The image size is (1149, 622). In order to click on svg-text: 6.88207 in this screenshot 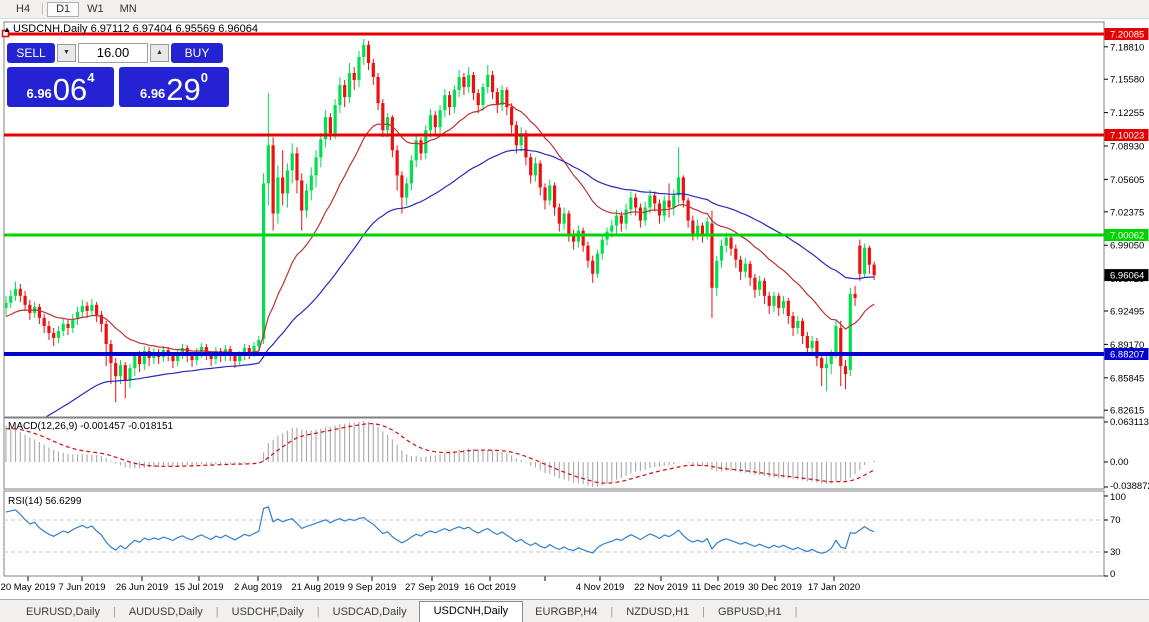, I will do `click(1127, 355)`.